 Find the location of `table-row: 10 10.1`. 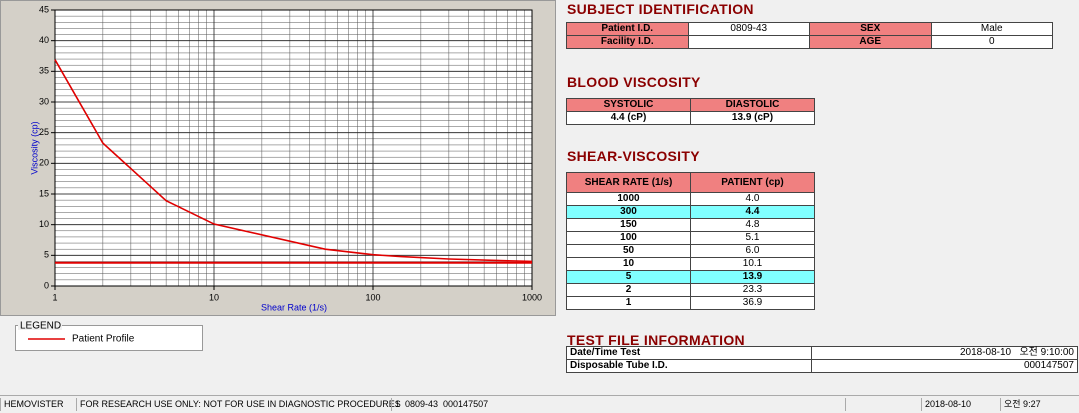

table-row: 10 10.1 is located at coordinates (690, 264).